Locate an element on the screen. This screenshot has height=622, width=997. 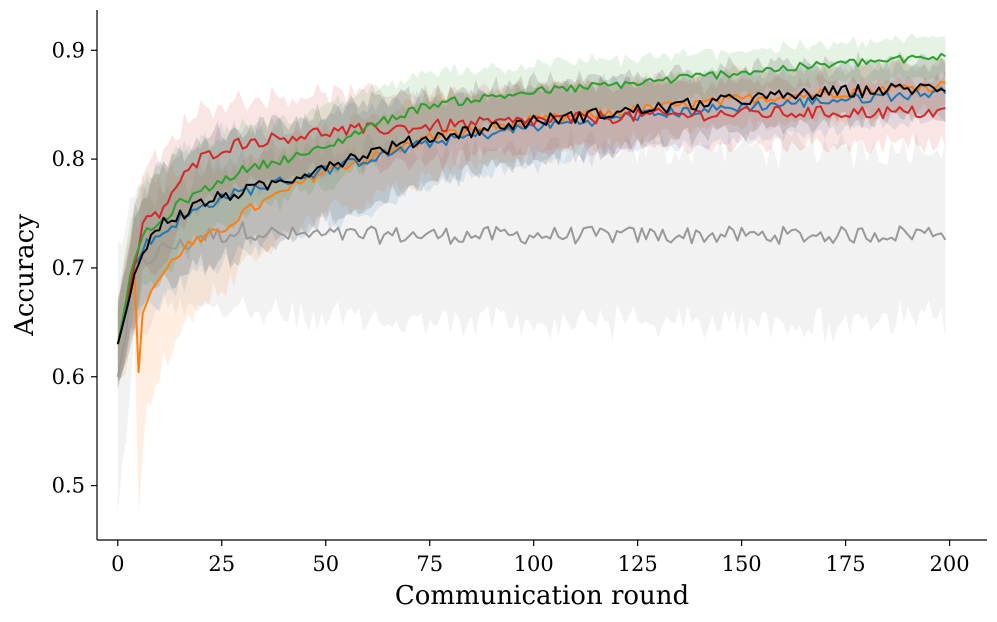
y-ticks: 0.5 0.6 0.7 0.8 0.9 is located at coordinates (74, 268).